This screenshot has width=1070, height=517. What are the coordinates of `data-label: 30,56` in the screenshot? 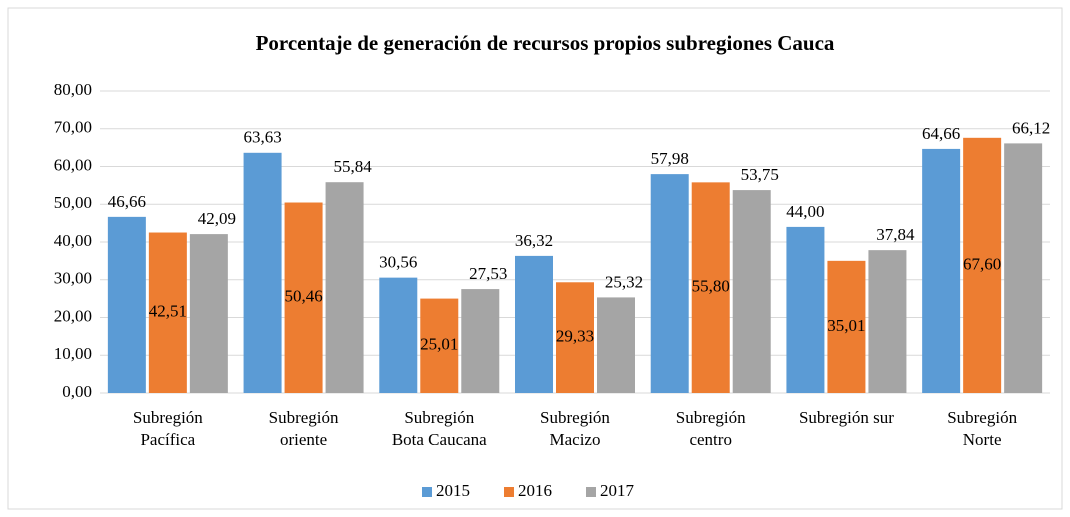 It's located at (398, 262).